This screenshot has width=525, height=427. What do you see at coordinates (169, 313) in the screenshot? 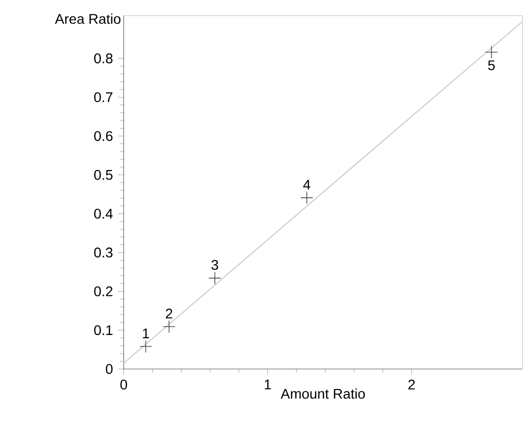
I see `annotation: 2` at bounding box center [169, 313].